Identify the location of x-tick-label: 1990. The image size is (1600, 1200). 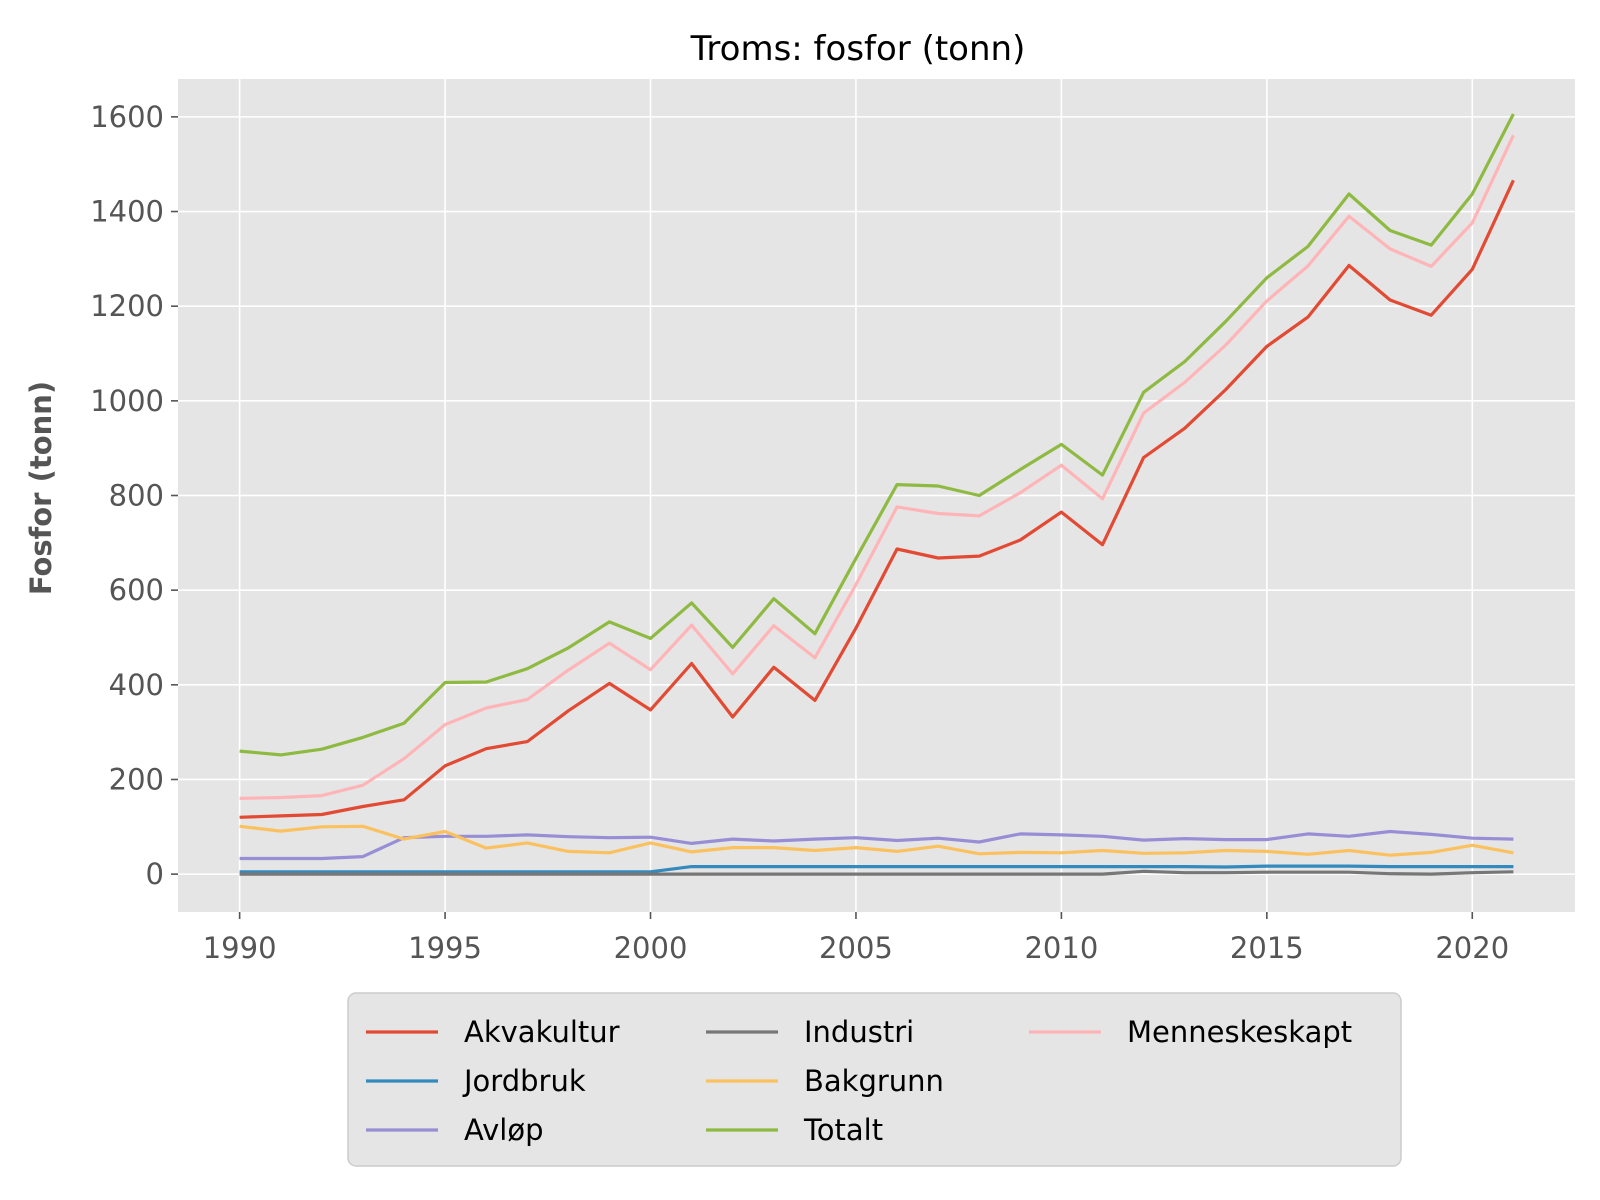
(240, 948).